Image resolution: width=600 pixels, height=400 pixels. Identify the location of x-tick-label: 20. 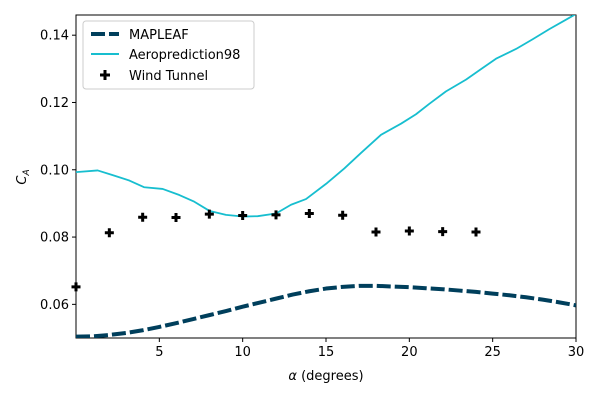
(409, 352).